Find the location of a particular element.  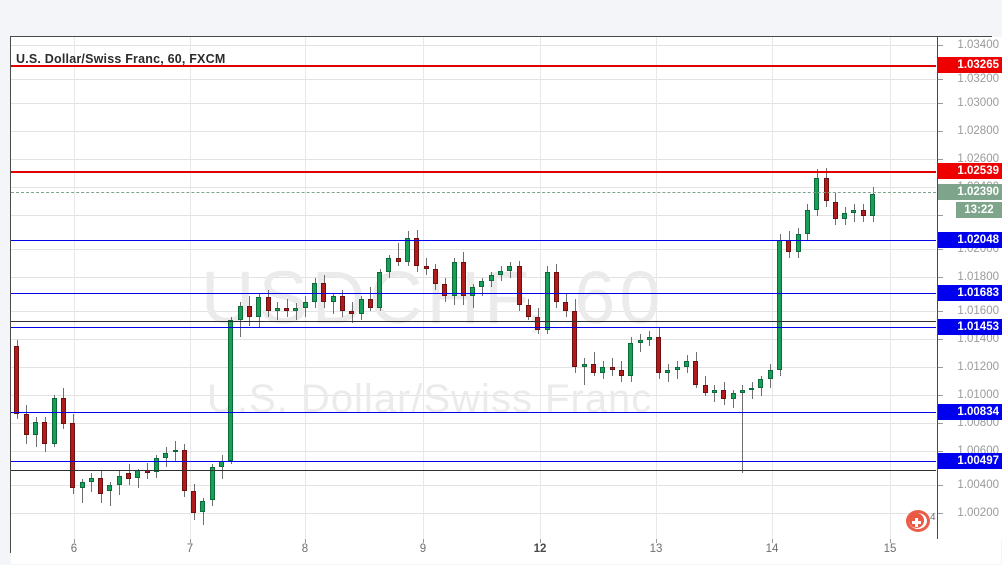

time-axis: 6 7 8 9 12 13 14 15 is located at coordinates (506, 551).